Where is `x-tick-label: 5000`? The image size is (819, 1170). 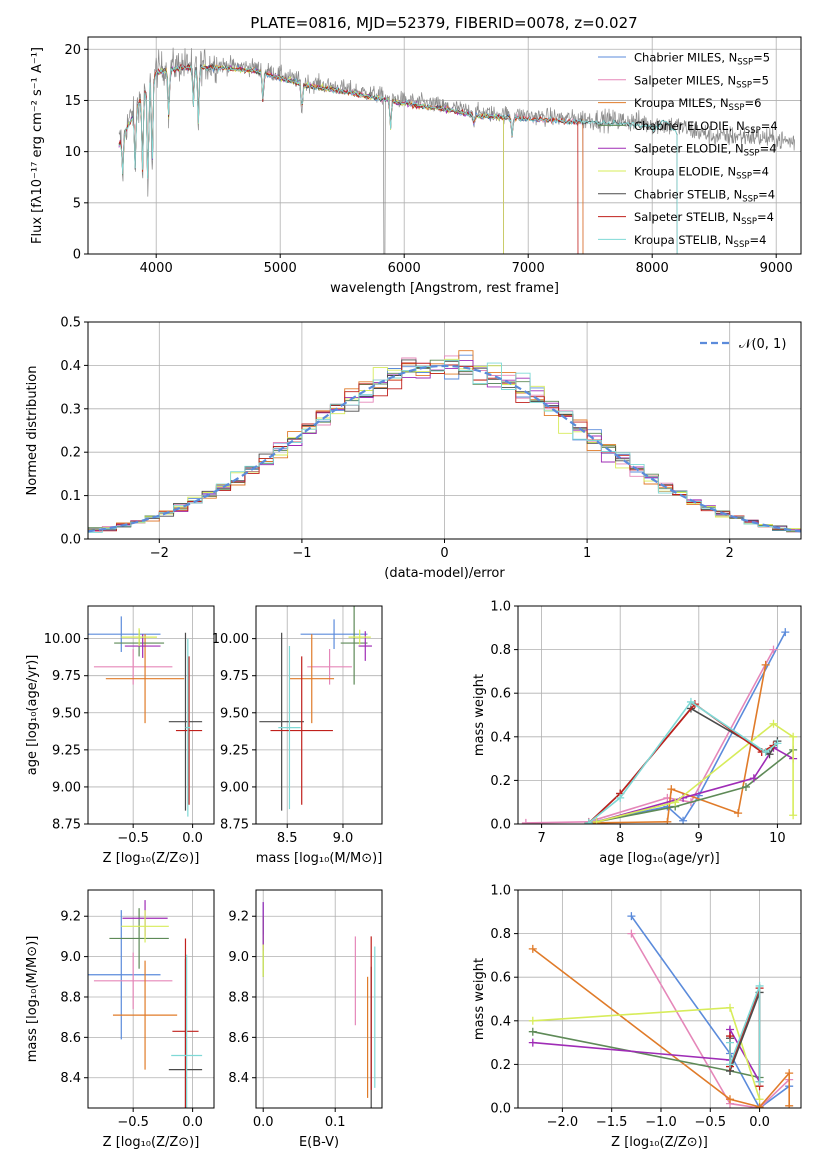 x-tick-label: 5000 is located at coordinates (280, 268).